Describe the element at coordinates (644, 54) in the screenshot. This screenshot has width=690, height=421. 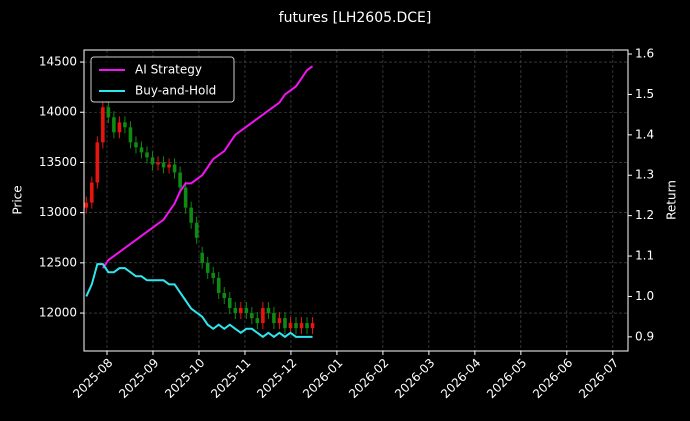
I see `y2-tick-label: 1.6` at that location.